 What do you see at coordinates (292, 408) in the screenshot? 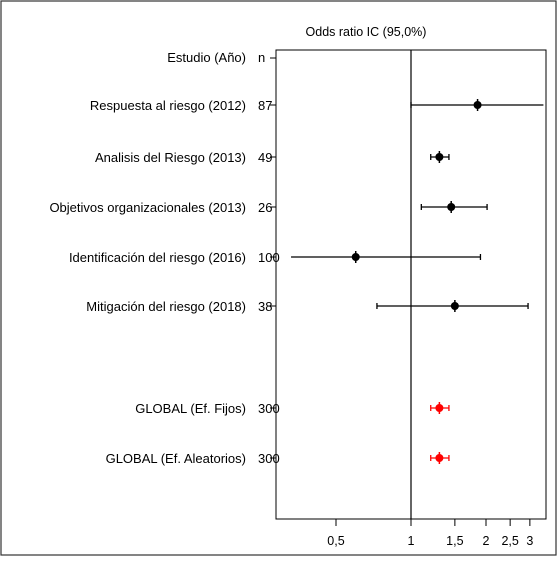
I see `study-row: GLOBAL (Ef. Fijos) 300` at bounding box center [292, 408].